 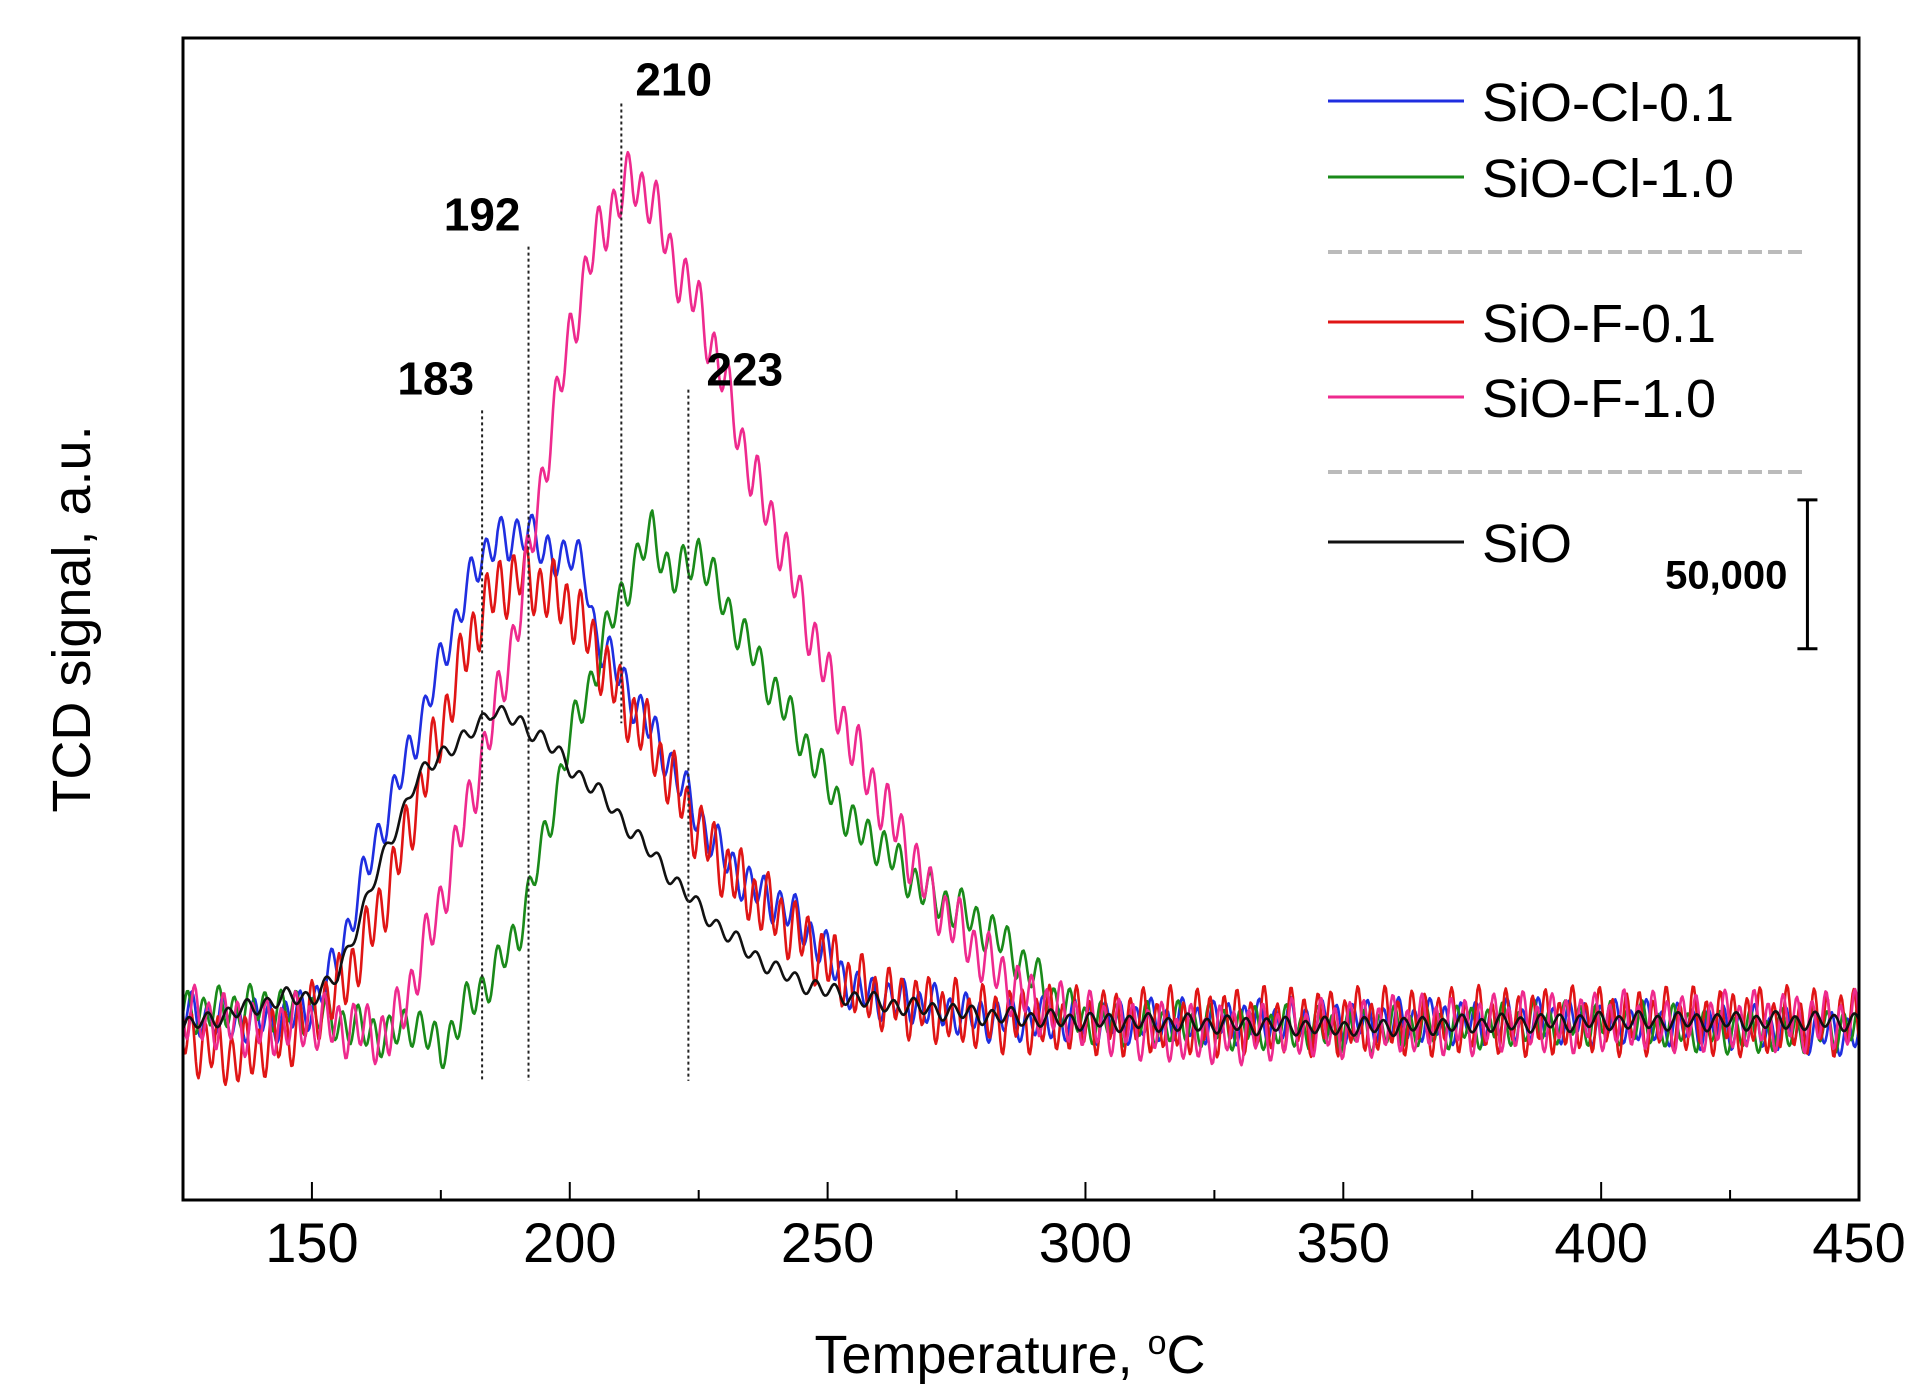 I want to click on x-axis-title-sup: o, so click(x=1157, y=1343).